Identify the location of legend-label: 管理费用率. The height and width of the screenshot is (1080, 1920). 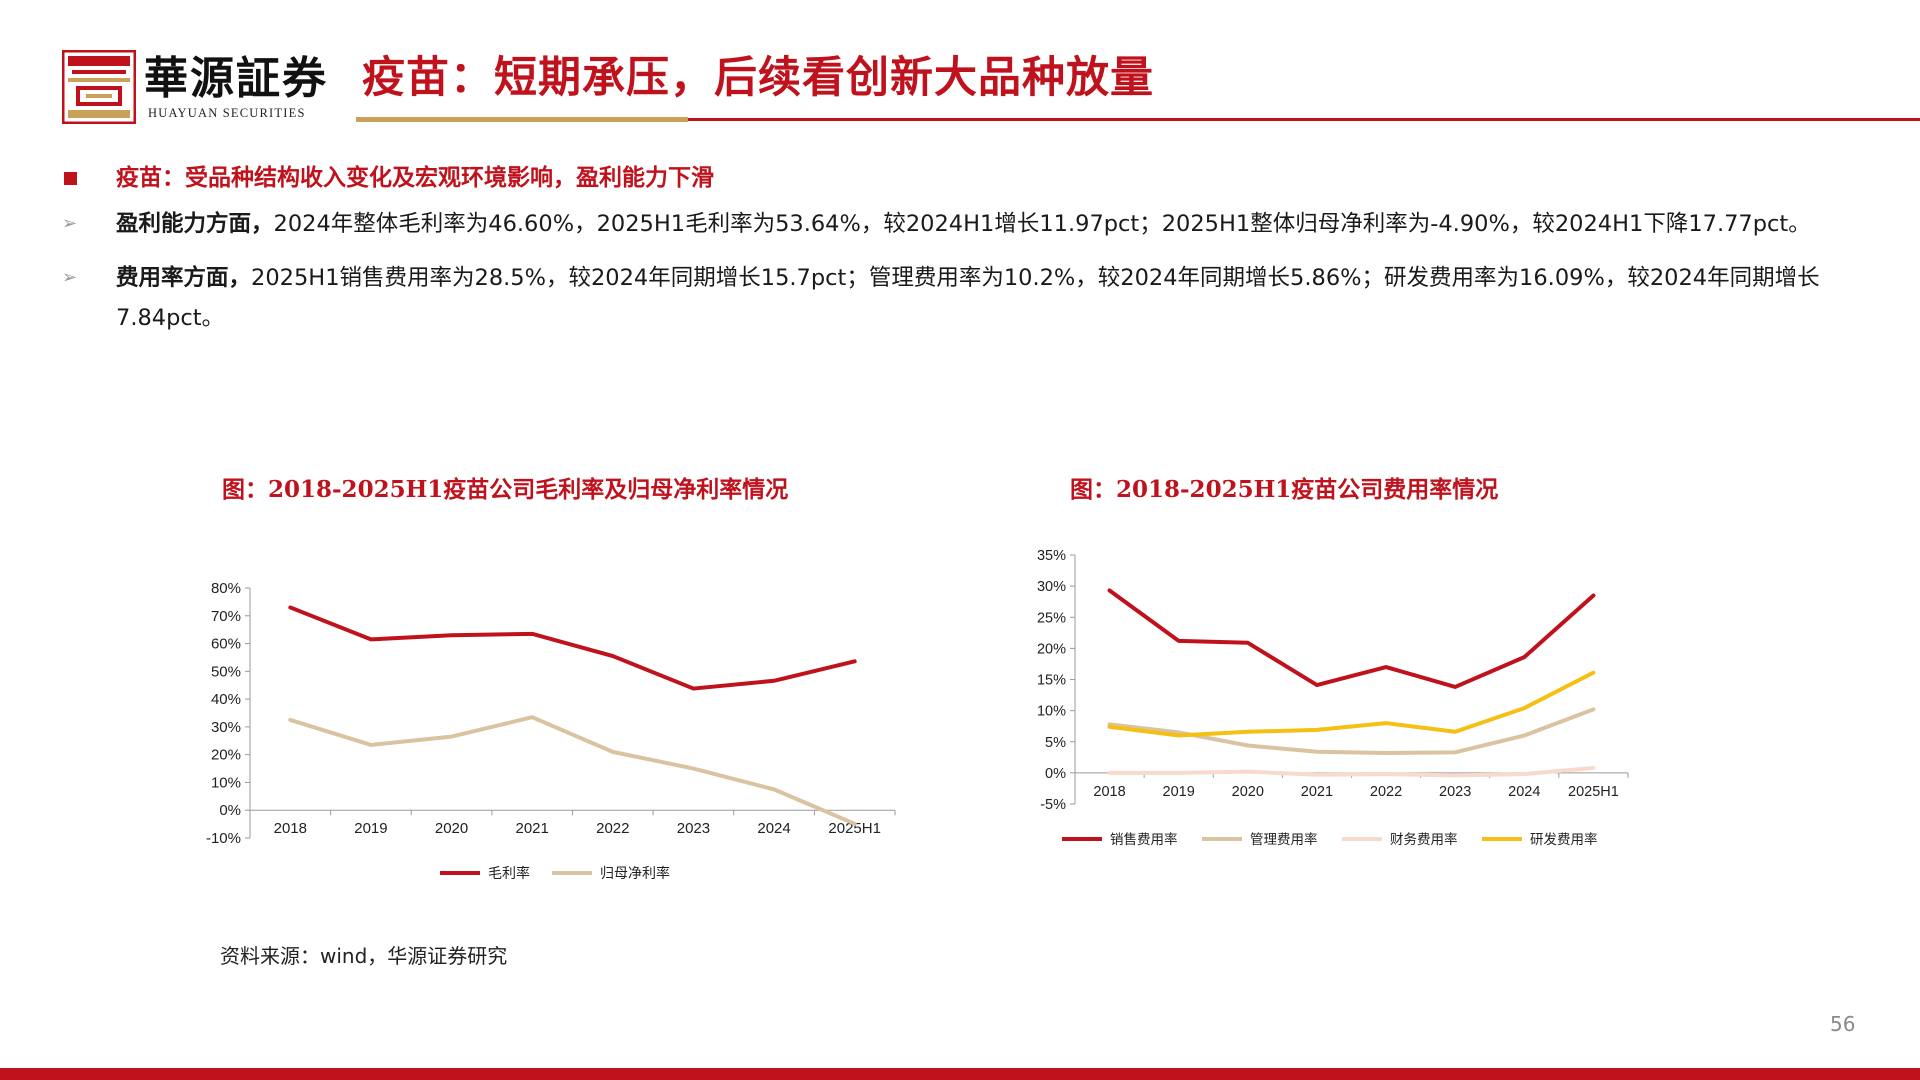
(1284, 839).